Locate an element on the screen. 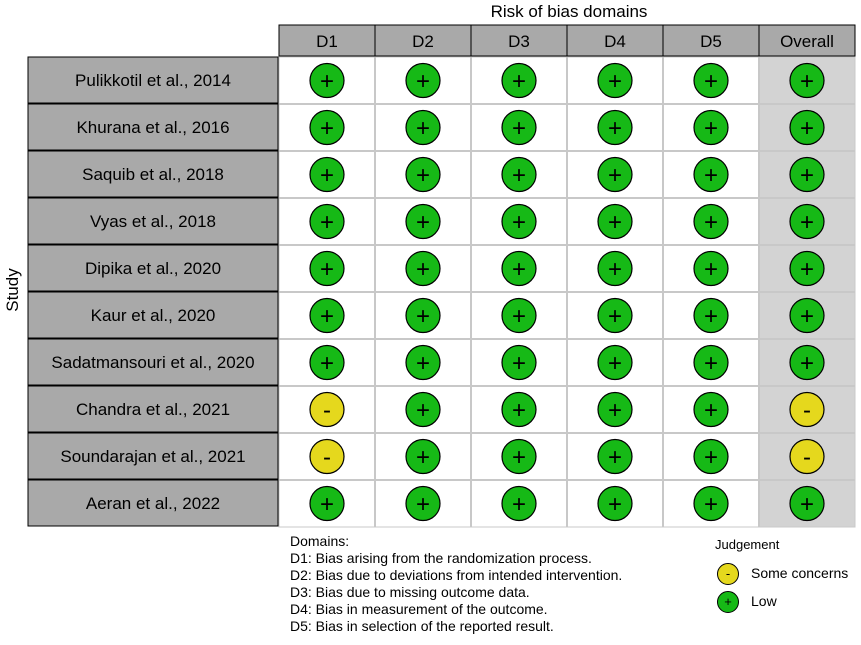 The image size is (861, 645). column-header-d1: D1 is located at coordinates (327, 41).